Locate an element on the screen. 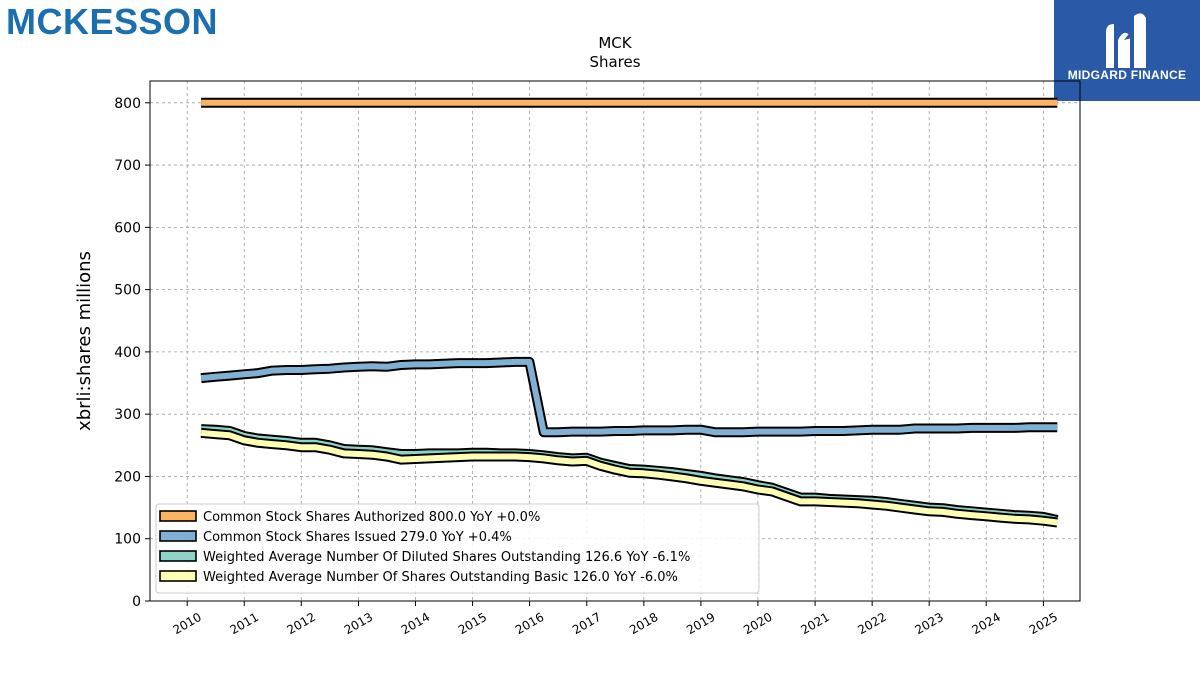 The width and height of the screenshot is (1200, 675). midgard-finance-label: MIDGARD FINANCE is located at coordinates (1127, 75).